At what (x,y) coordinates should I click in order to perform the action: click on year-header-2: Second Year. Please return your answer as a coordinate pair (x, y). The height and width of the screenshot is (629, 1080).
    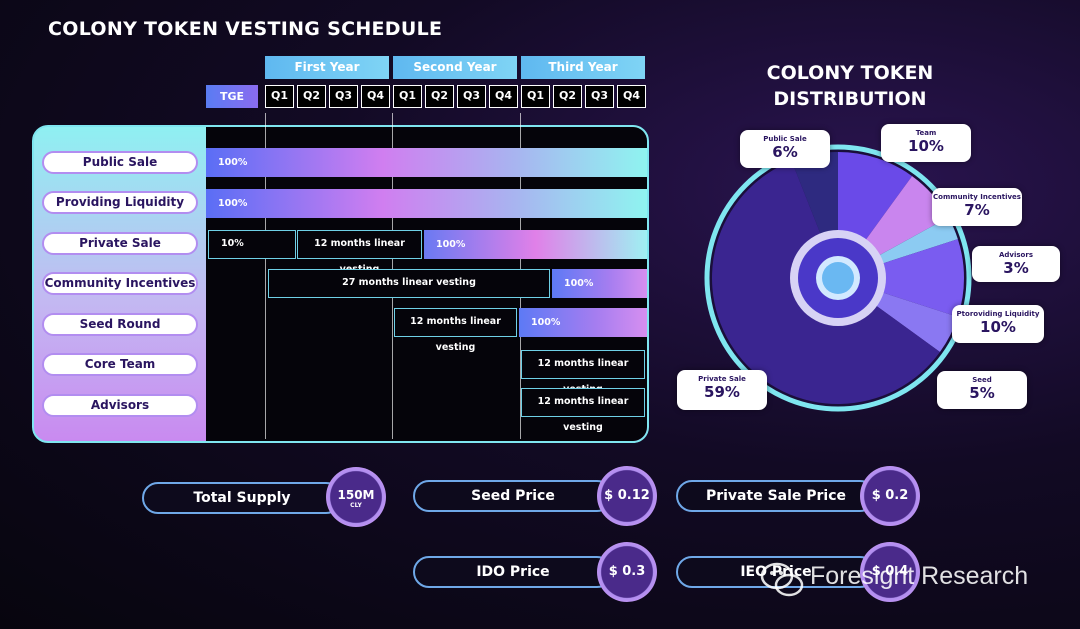
    Looking at the image, I should click on (455, 67).